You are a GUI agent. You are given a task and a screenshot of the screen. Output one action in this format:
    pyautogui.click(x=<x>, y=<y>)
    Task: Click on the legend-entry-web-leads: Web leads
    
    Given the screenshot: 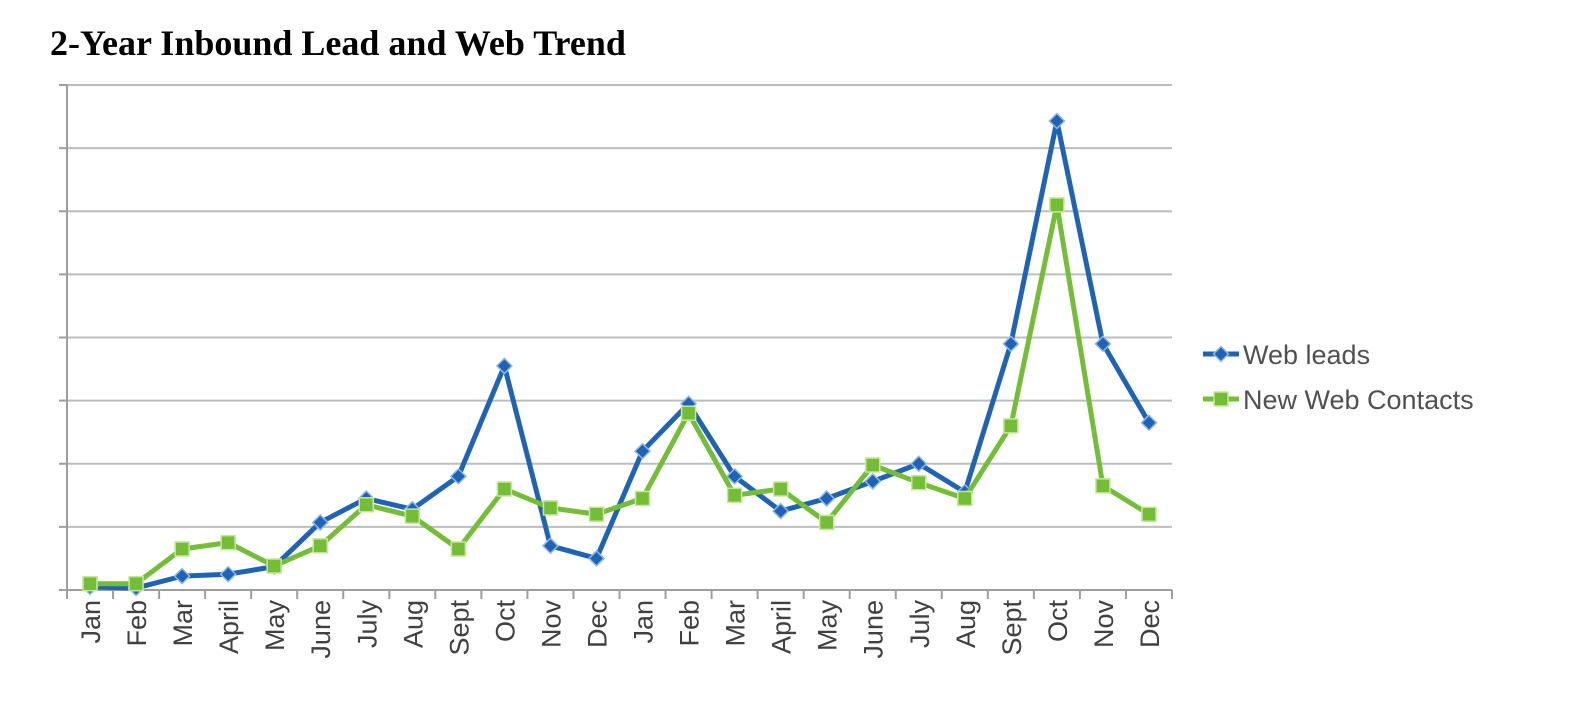 What is the action you would take?
    pyautogui.click(x=1286, y=355)
    